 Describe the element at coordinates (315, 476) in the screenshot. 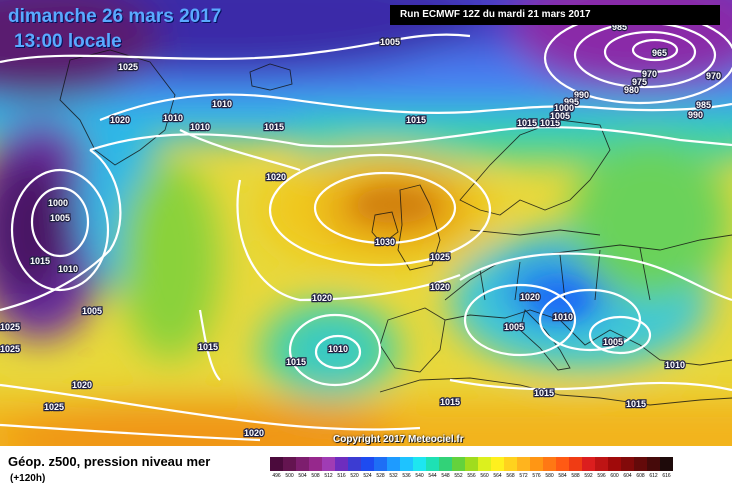

I see `color-scale-label: 508` at that location.